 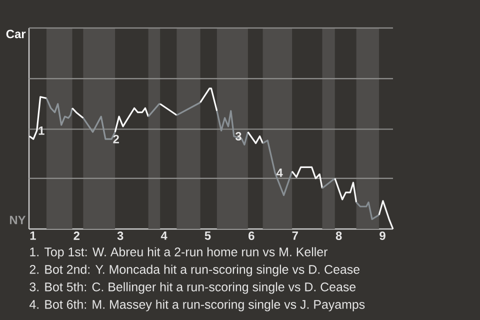 What do you see at coordinates (383, 236) in the screenshot?
I see `x-tick-label: 9` at bounding box center [383, 236].